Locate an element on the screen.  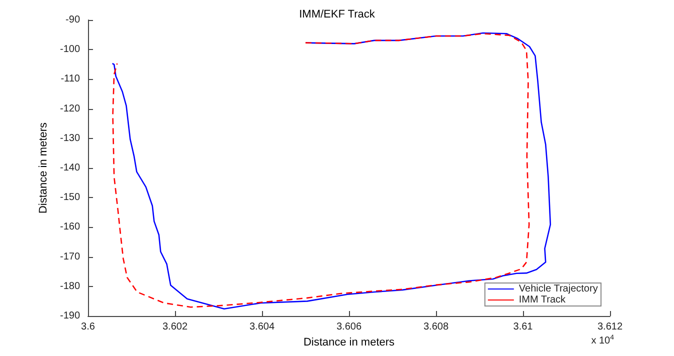
y-tick-label: -110 is located at coordinates (70, 79).